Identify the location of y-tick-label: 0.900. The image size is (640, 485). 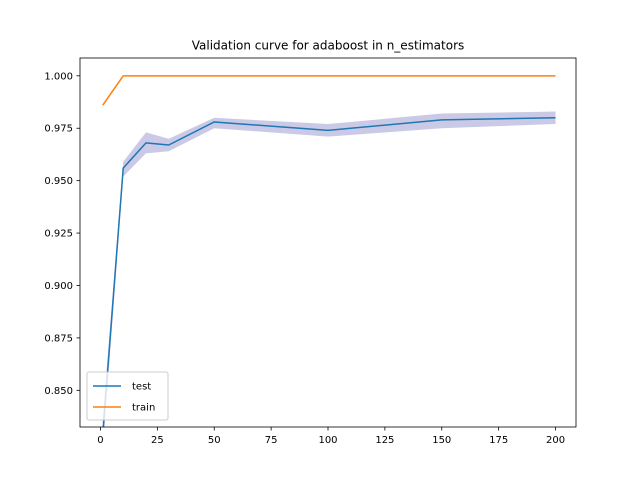
(58, 286).